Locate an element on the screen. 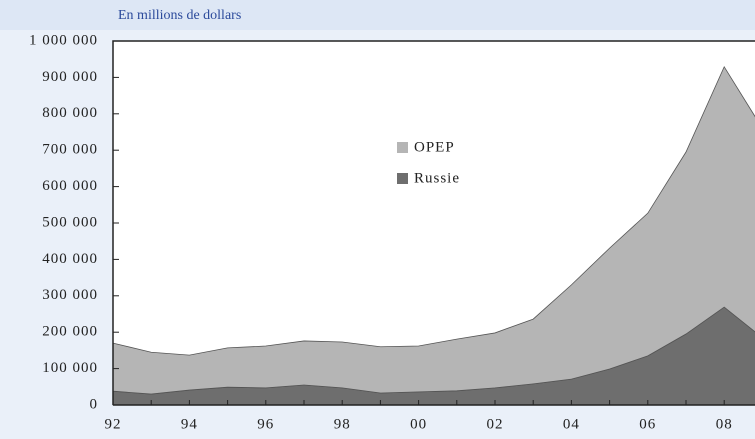  header-band is located at coordinates (377, 15).